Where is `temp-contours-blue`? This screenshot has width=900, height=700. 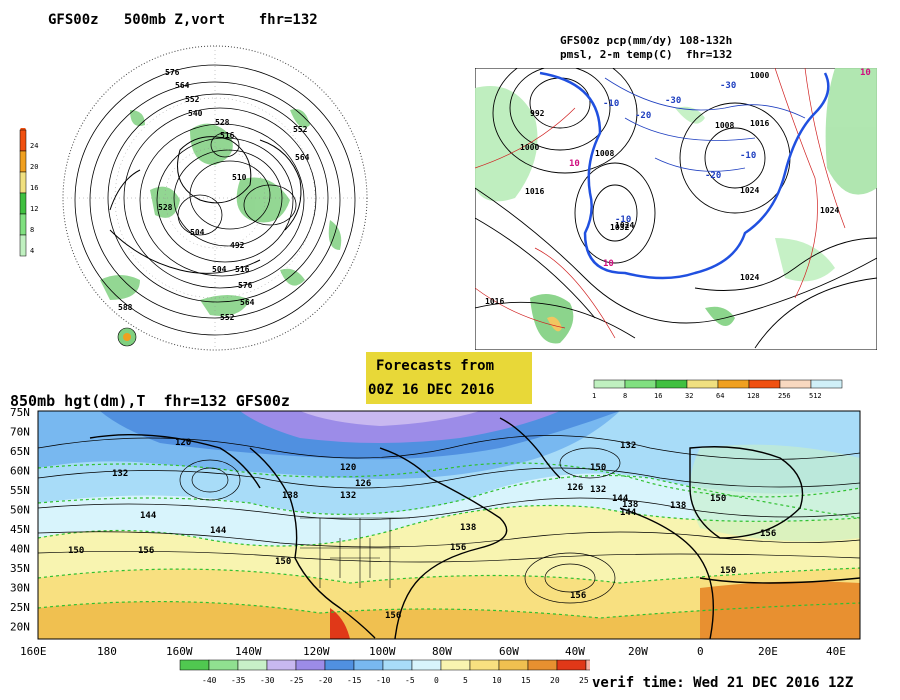 temp-contours-blue is located at coordinates (705, 124).